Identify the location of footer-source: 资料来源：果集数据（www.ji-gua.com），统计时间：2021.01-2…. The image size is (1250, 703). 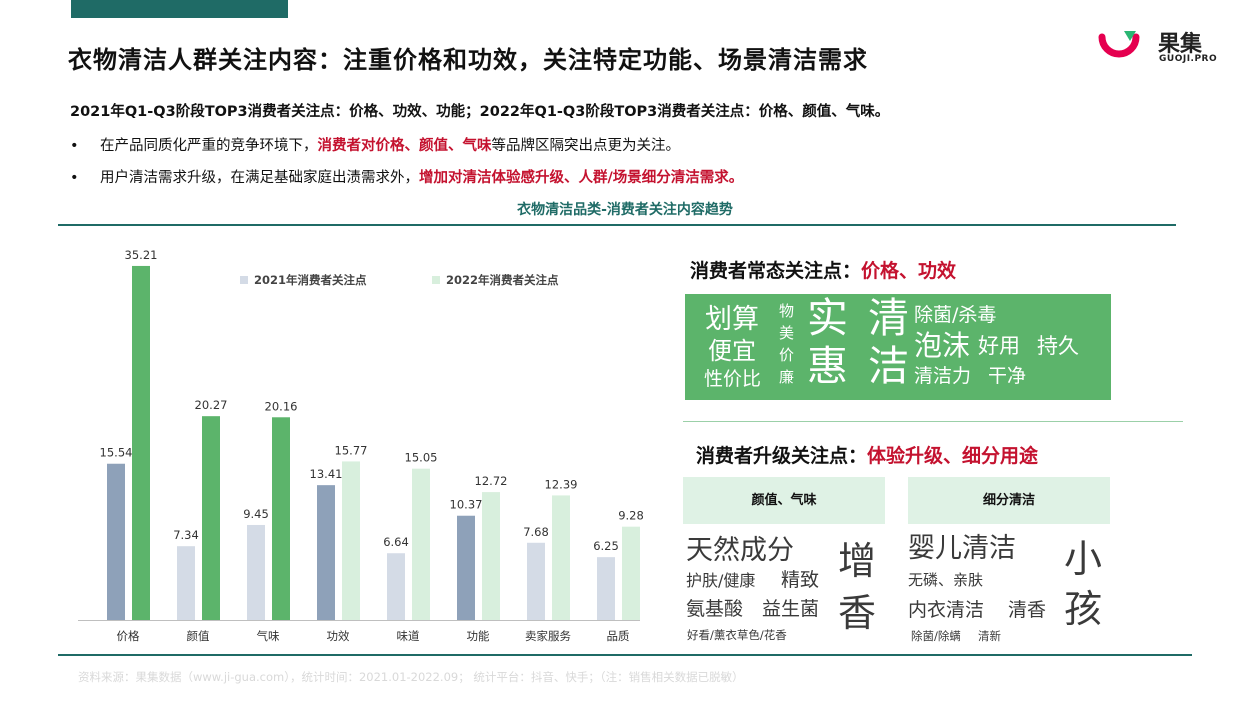
(411, 677).